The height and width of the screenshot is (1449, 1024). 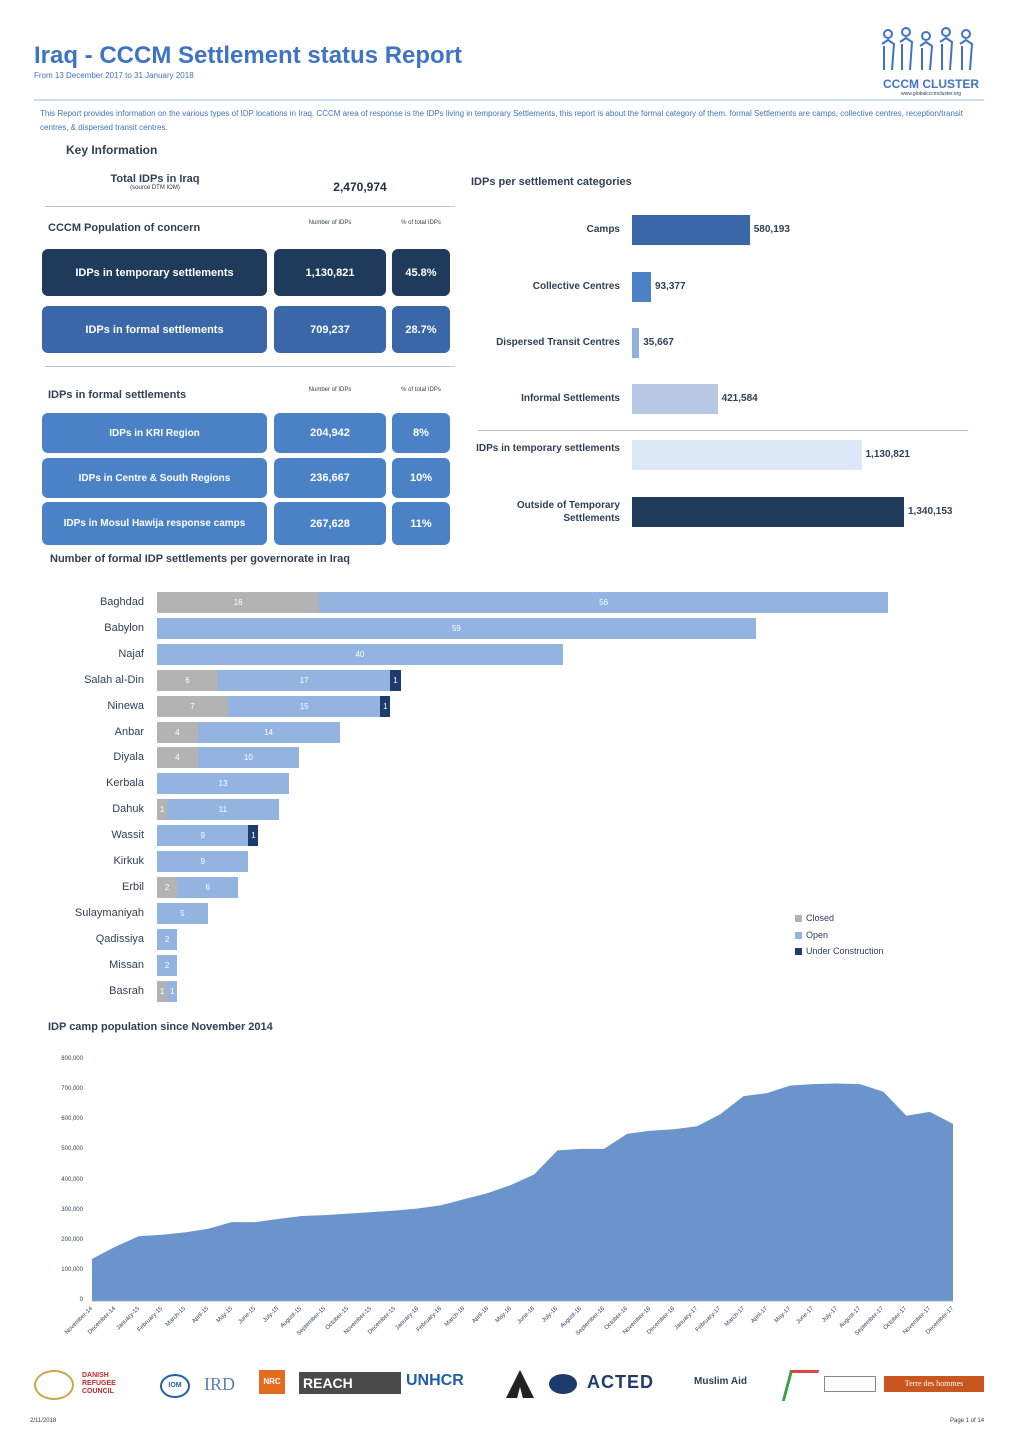 I want to click on bar-closed-erbil: 2, so click(x=167, y=887).